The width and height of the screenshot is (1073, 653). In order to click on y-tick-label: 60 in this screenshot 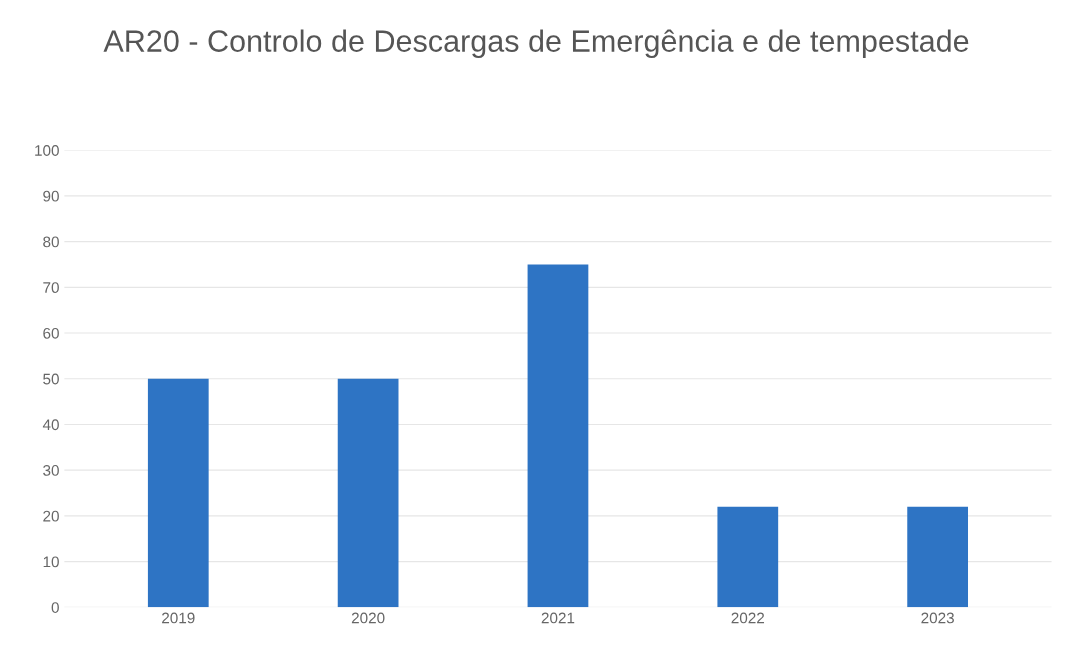, I will do `click(51, 333)`.